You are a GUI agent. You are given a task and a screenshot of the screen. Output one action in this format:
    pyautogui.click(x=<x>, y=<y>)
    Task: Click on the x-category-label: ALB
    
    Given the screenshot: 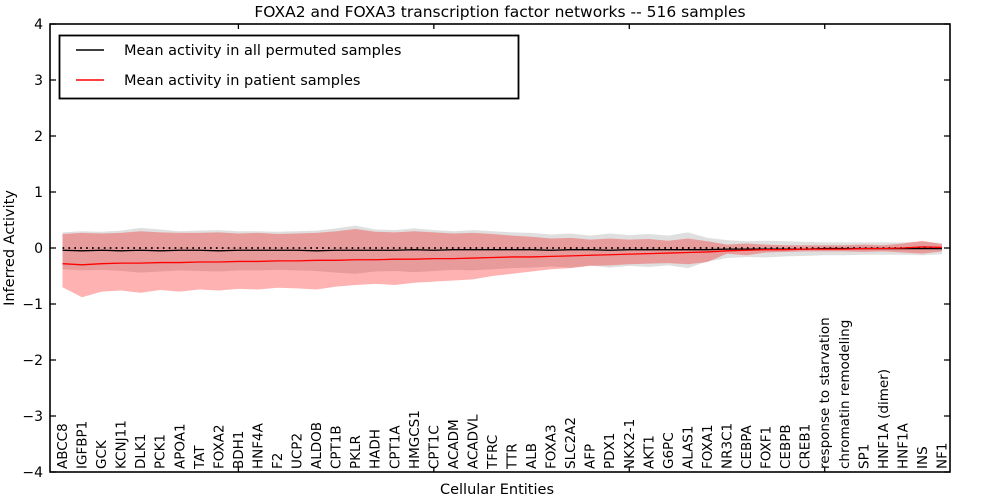 What is the action you would take?
    pyautogui.click(x=532, y=456)
    